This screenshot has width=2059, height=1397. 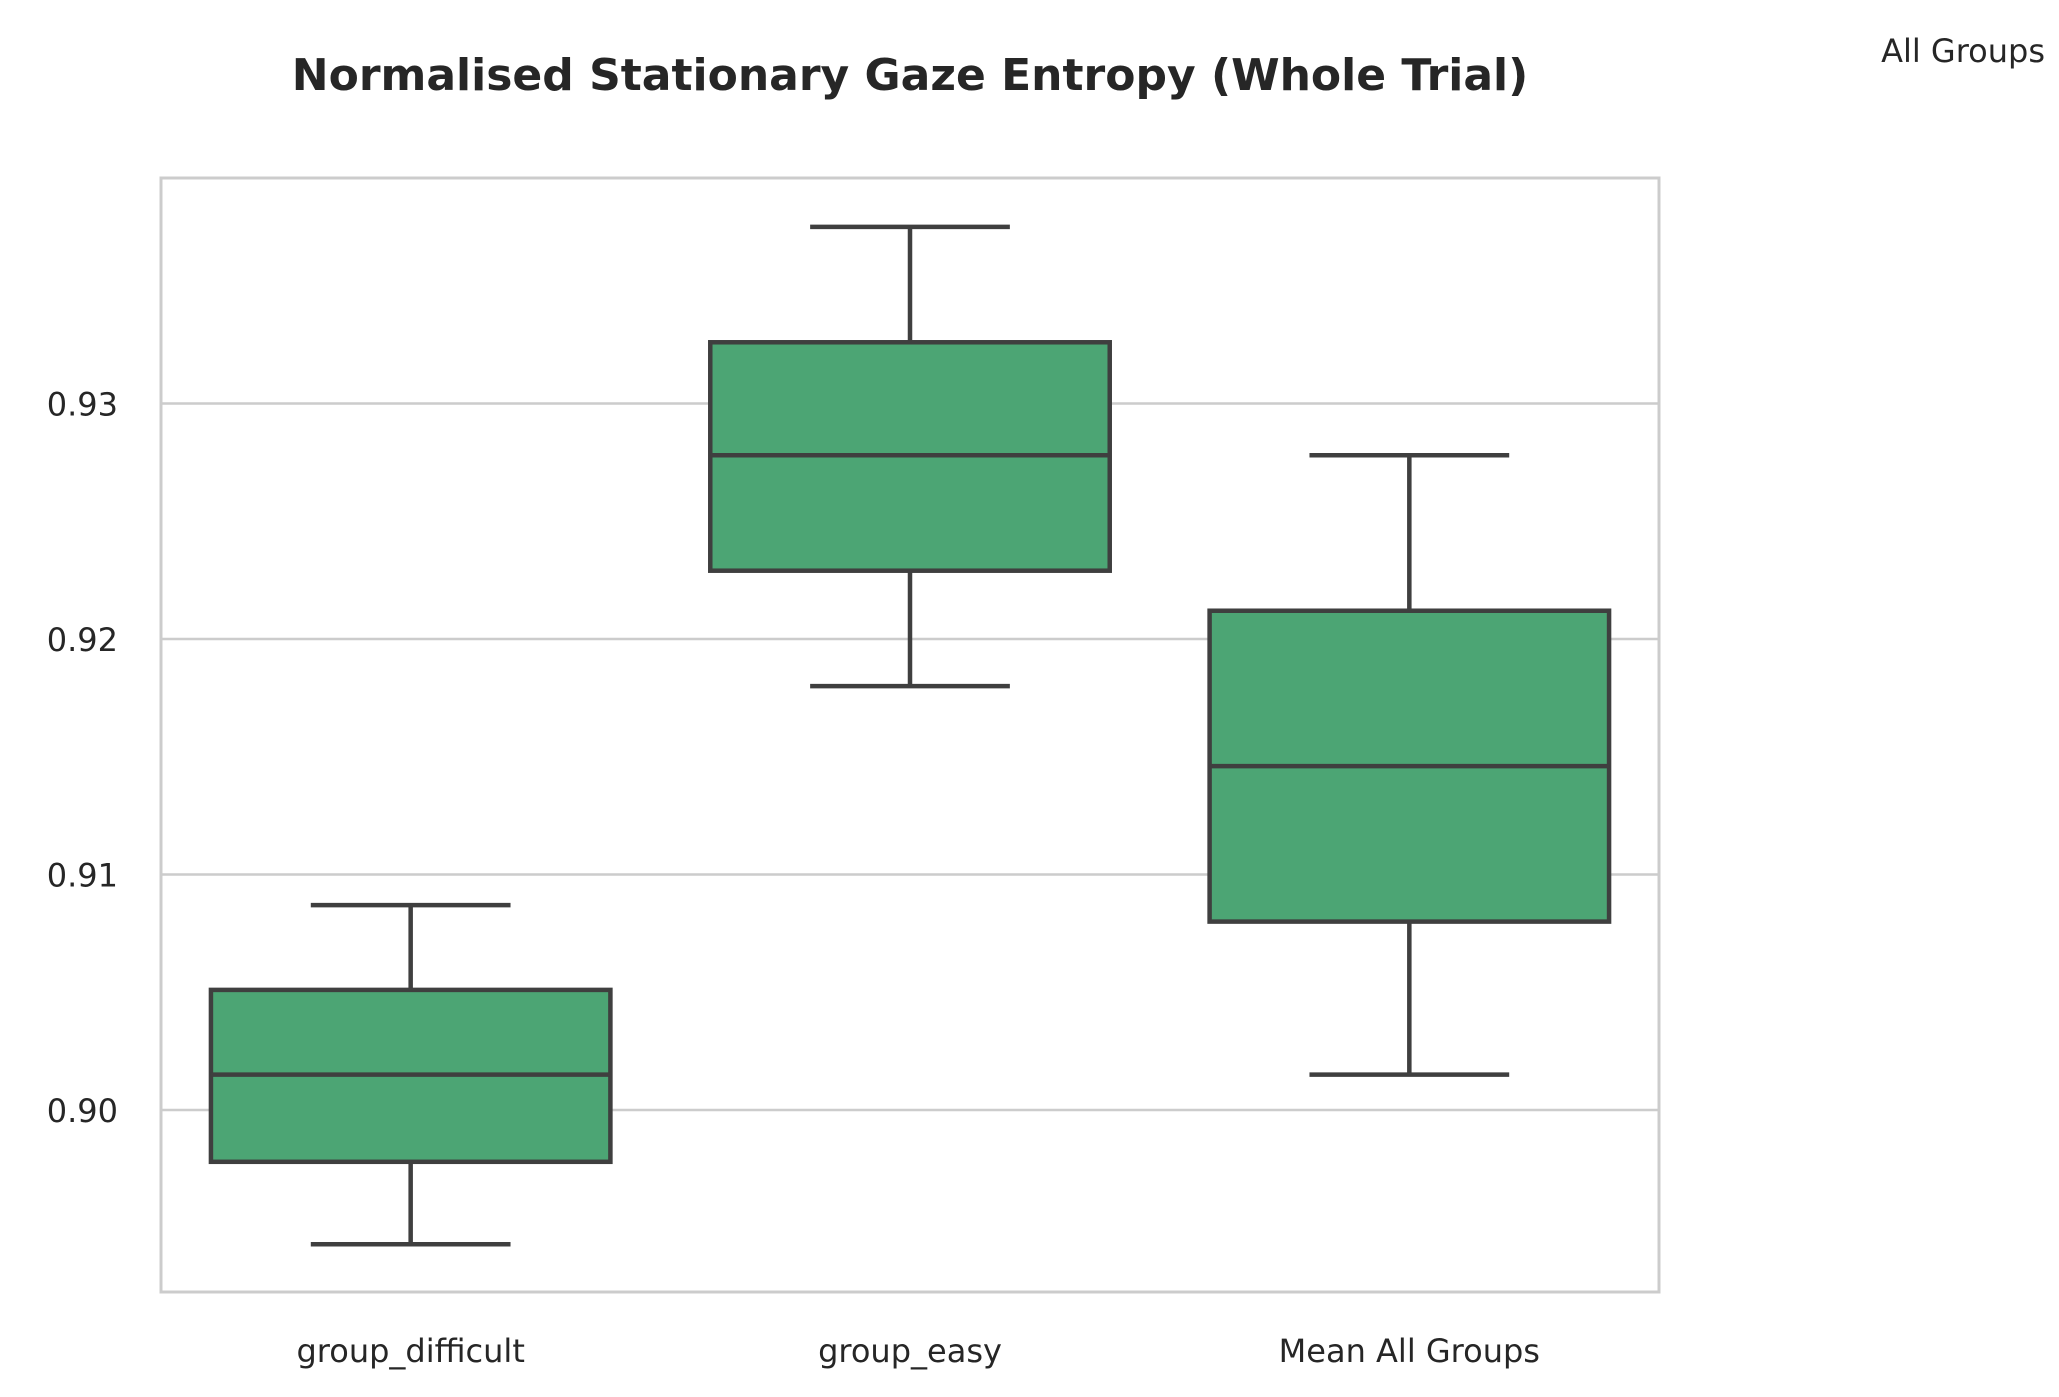 I want to click on x-axis-ticks: group_difficult group_easy Mean All Groups, so click(x=918, y=1351).